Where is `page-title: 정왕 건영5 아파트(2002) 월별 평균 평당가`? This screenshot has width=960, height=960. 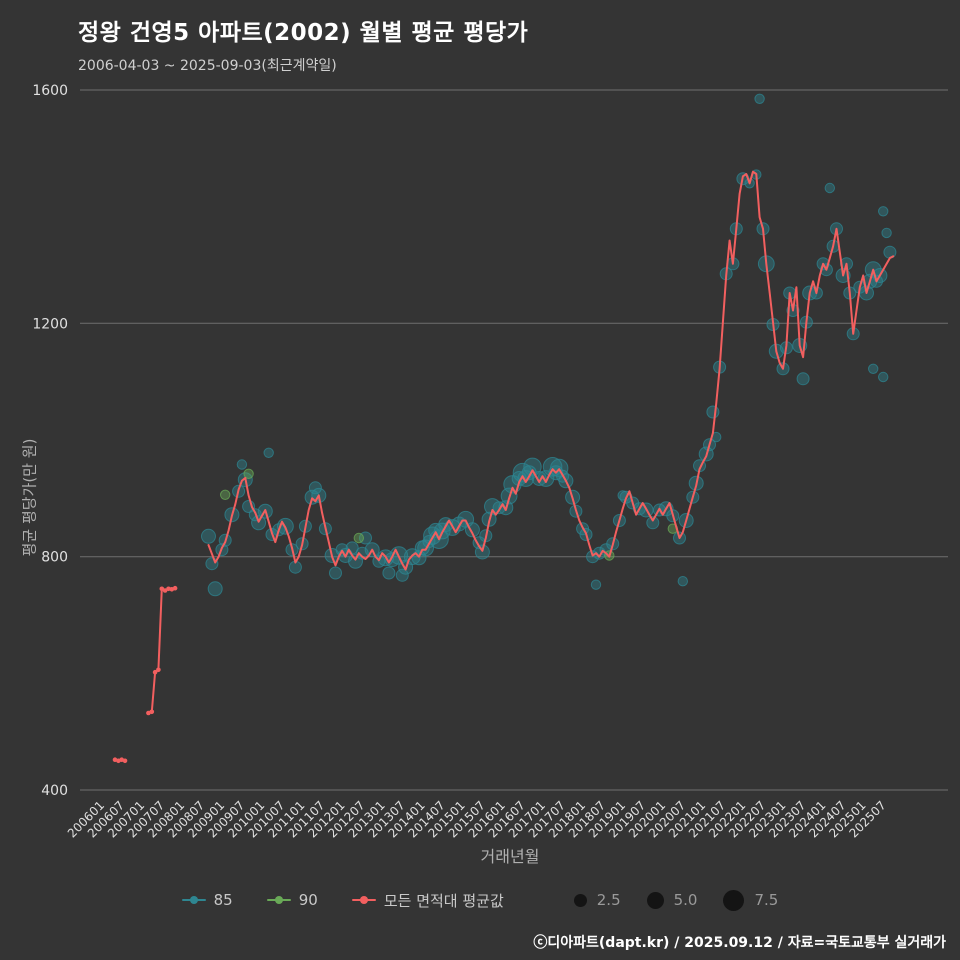 page-title: 정왕 건영5 아파트(2002) 월별 평균 평당가 is located at coordinates (303, 33).